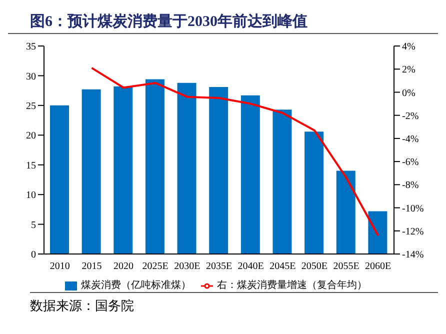 This screenshot has width=446, height=334. Describe the element at coordinates (410, 162) in the screenshot. I see `y2-tick-label: -6%` at that location.